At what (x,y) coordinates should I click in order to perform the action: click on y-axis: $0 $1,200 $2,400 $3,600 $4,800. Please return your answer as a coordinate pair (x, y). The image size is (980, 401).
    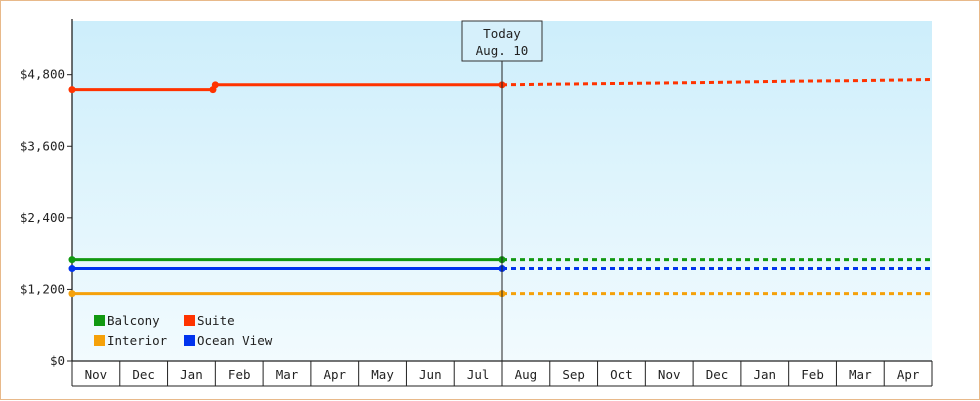
    Looking at the image, I should click on (46, 193).